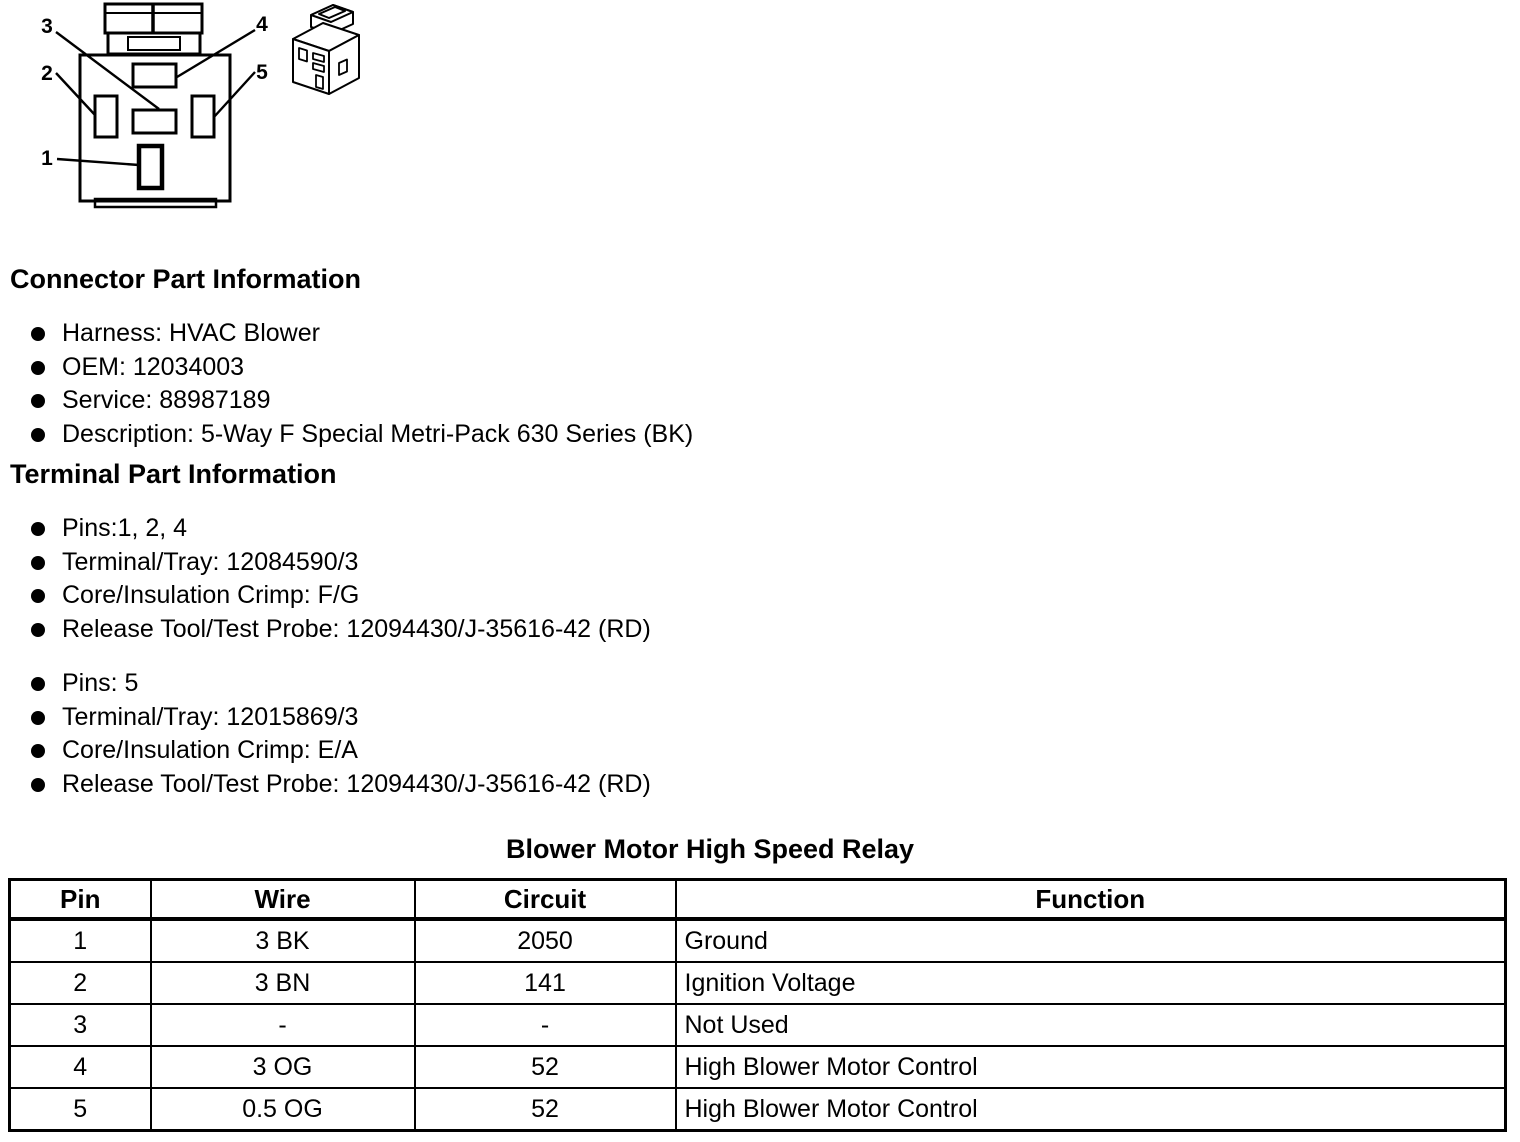 The width and height of the screenshot is (1520, 1142). What do you see at coordinates (80, 983) in the screenshot?
I see `pin-cell: 2` at bounding box center [80, 983].